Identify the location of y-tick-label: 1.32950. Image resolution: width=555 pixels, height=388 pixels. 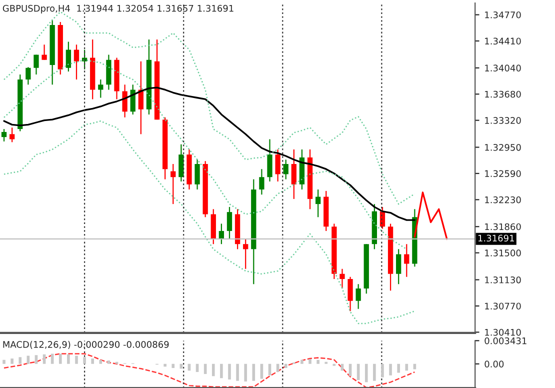
(503, 147).